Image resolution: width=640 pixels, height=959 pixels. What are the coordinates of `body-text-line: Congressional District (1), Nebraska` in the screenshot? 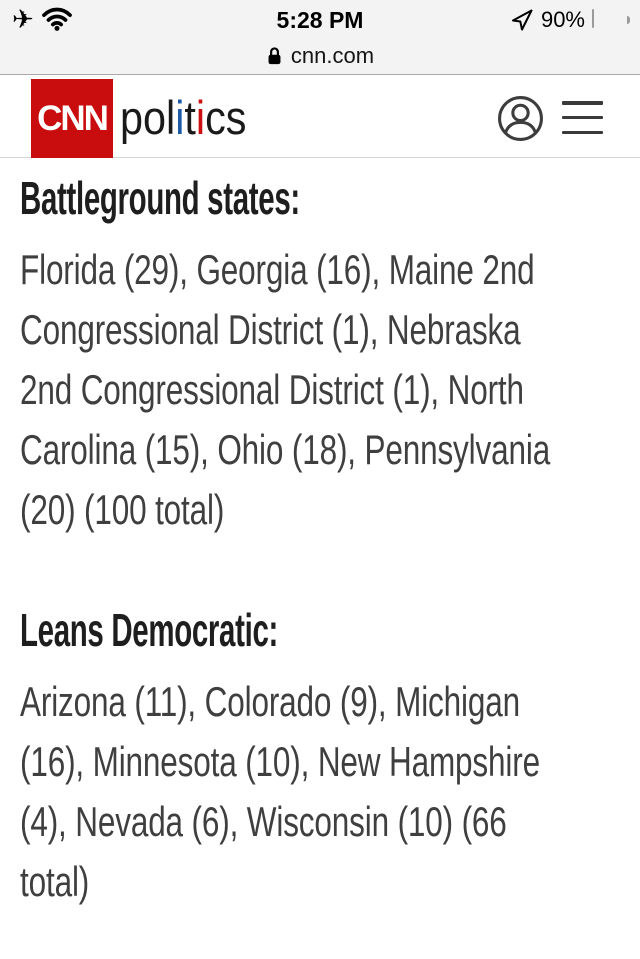 It's located at (270, 329).